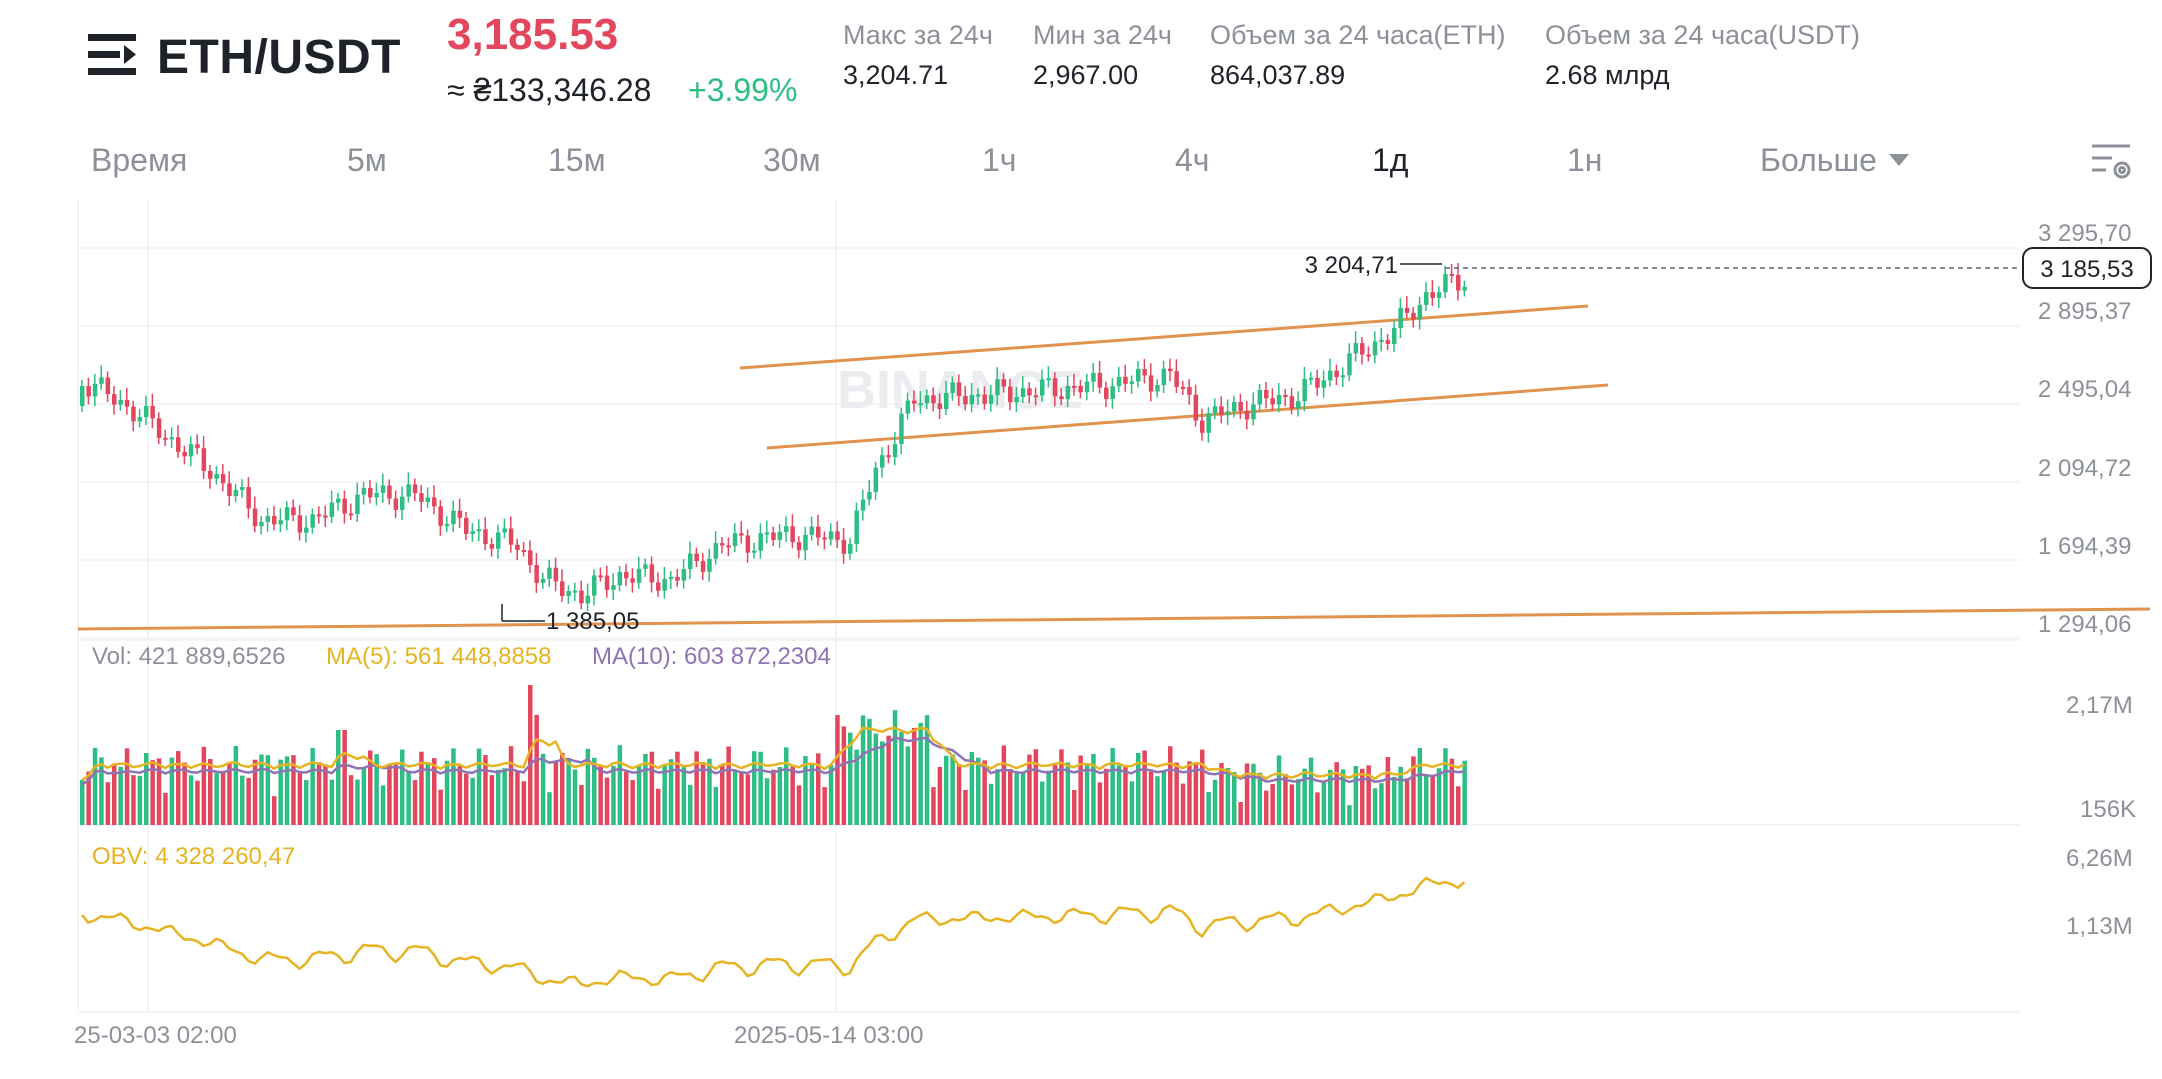  Describe the element at coordinates (773, 932) in the screenshot. I see `obv-line` at that location.